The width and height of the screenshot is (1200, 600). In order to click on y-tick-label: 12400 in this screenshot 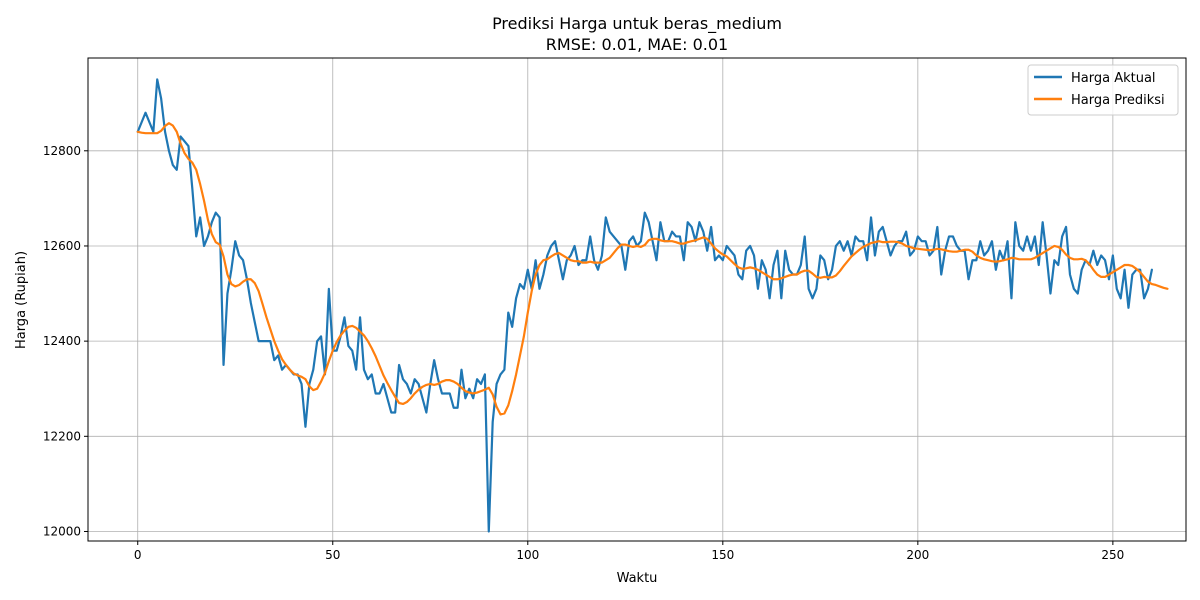, I will do `click(62, 341)`.